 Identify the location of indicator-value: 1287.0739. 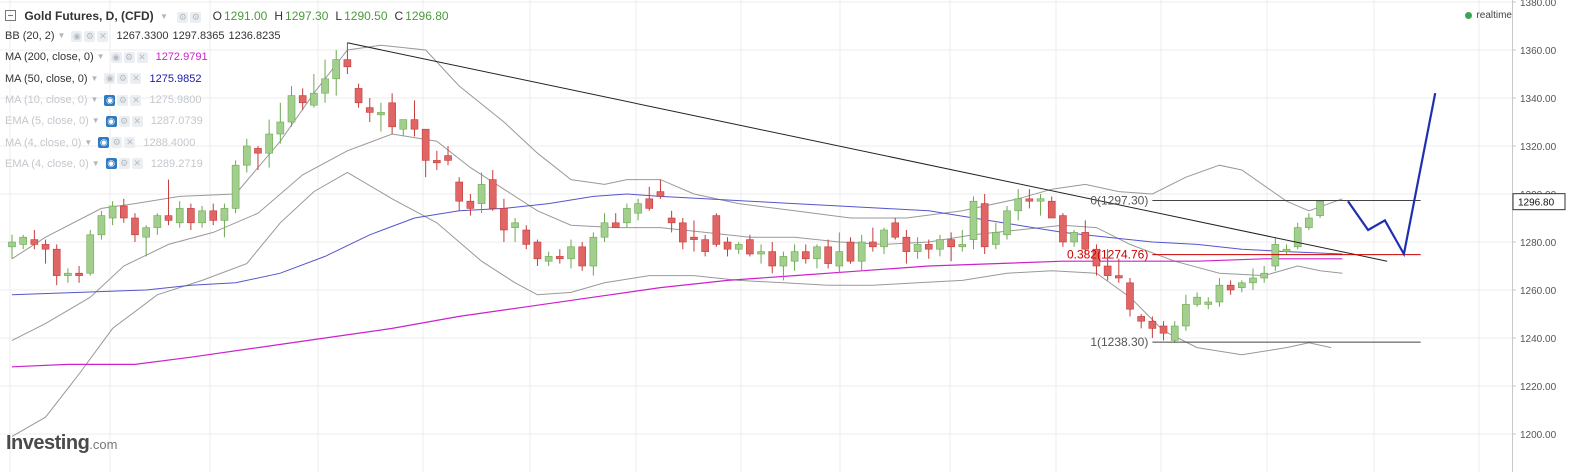
(176, 121).